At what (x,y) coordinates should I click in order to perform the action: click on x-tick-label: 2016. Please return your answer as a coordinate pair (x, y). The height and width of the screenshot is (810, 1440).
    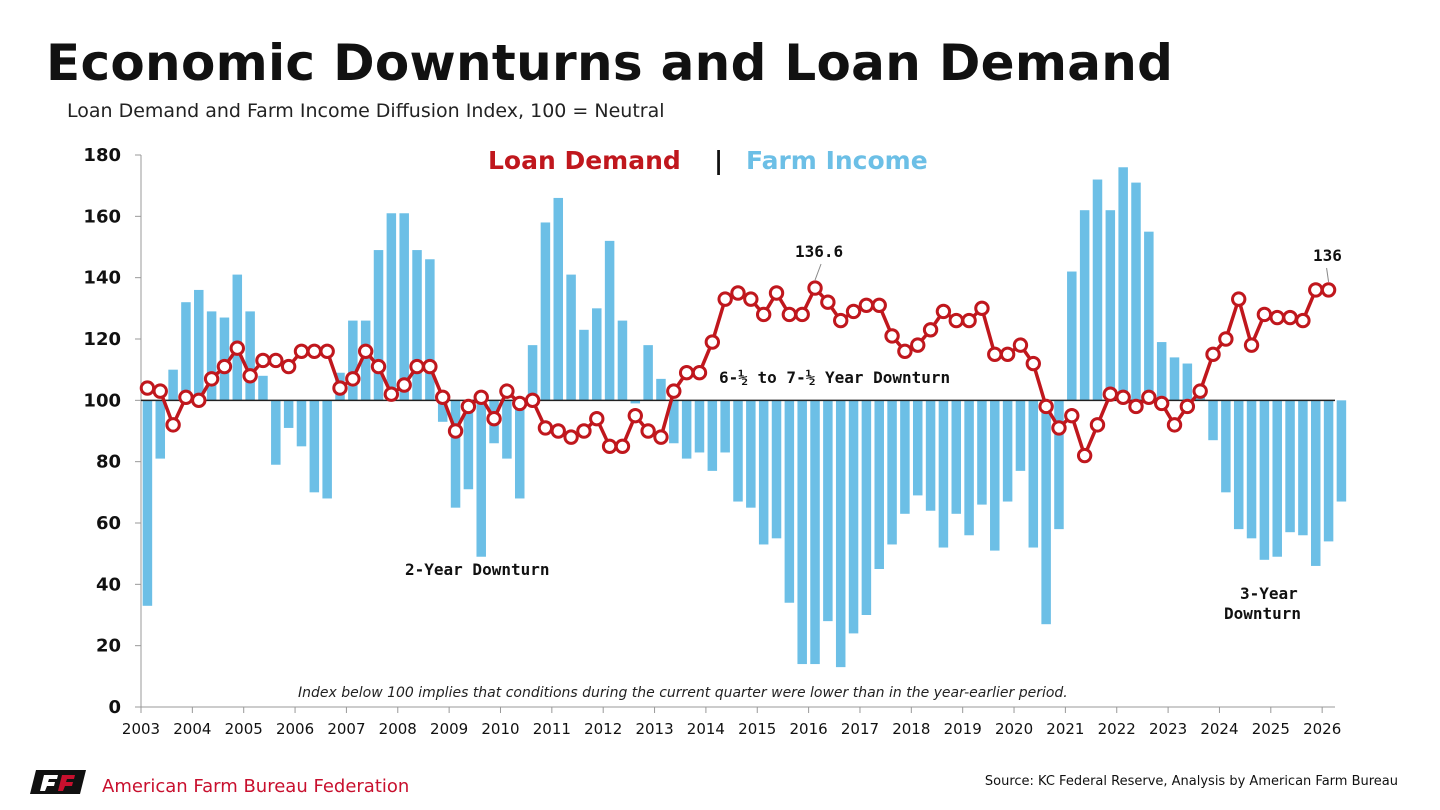
    Looking at the image, I should click on (809, 729).